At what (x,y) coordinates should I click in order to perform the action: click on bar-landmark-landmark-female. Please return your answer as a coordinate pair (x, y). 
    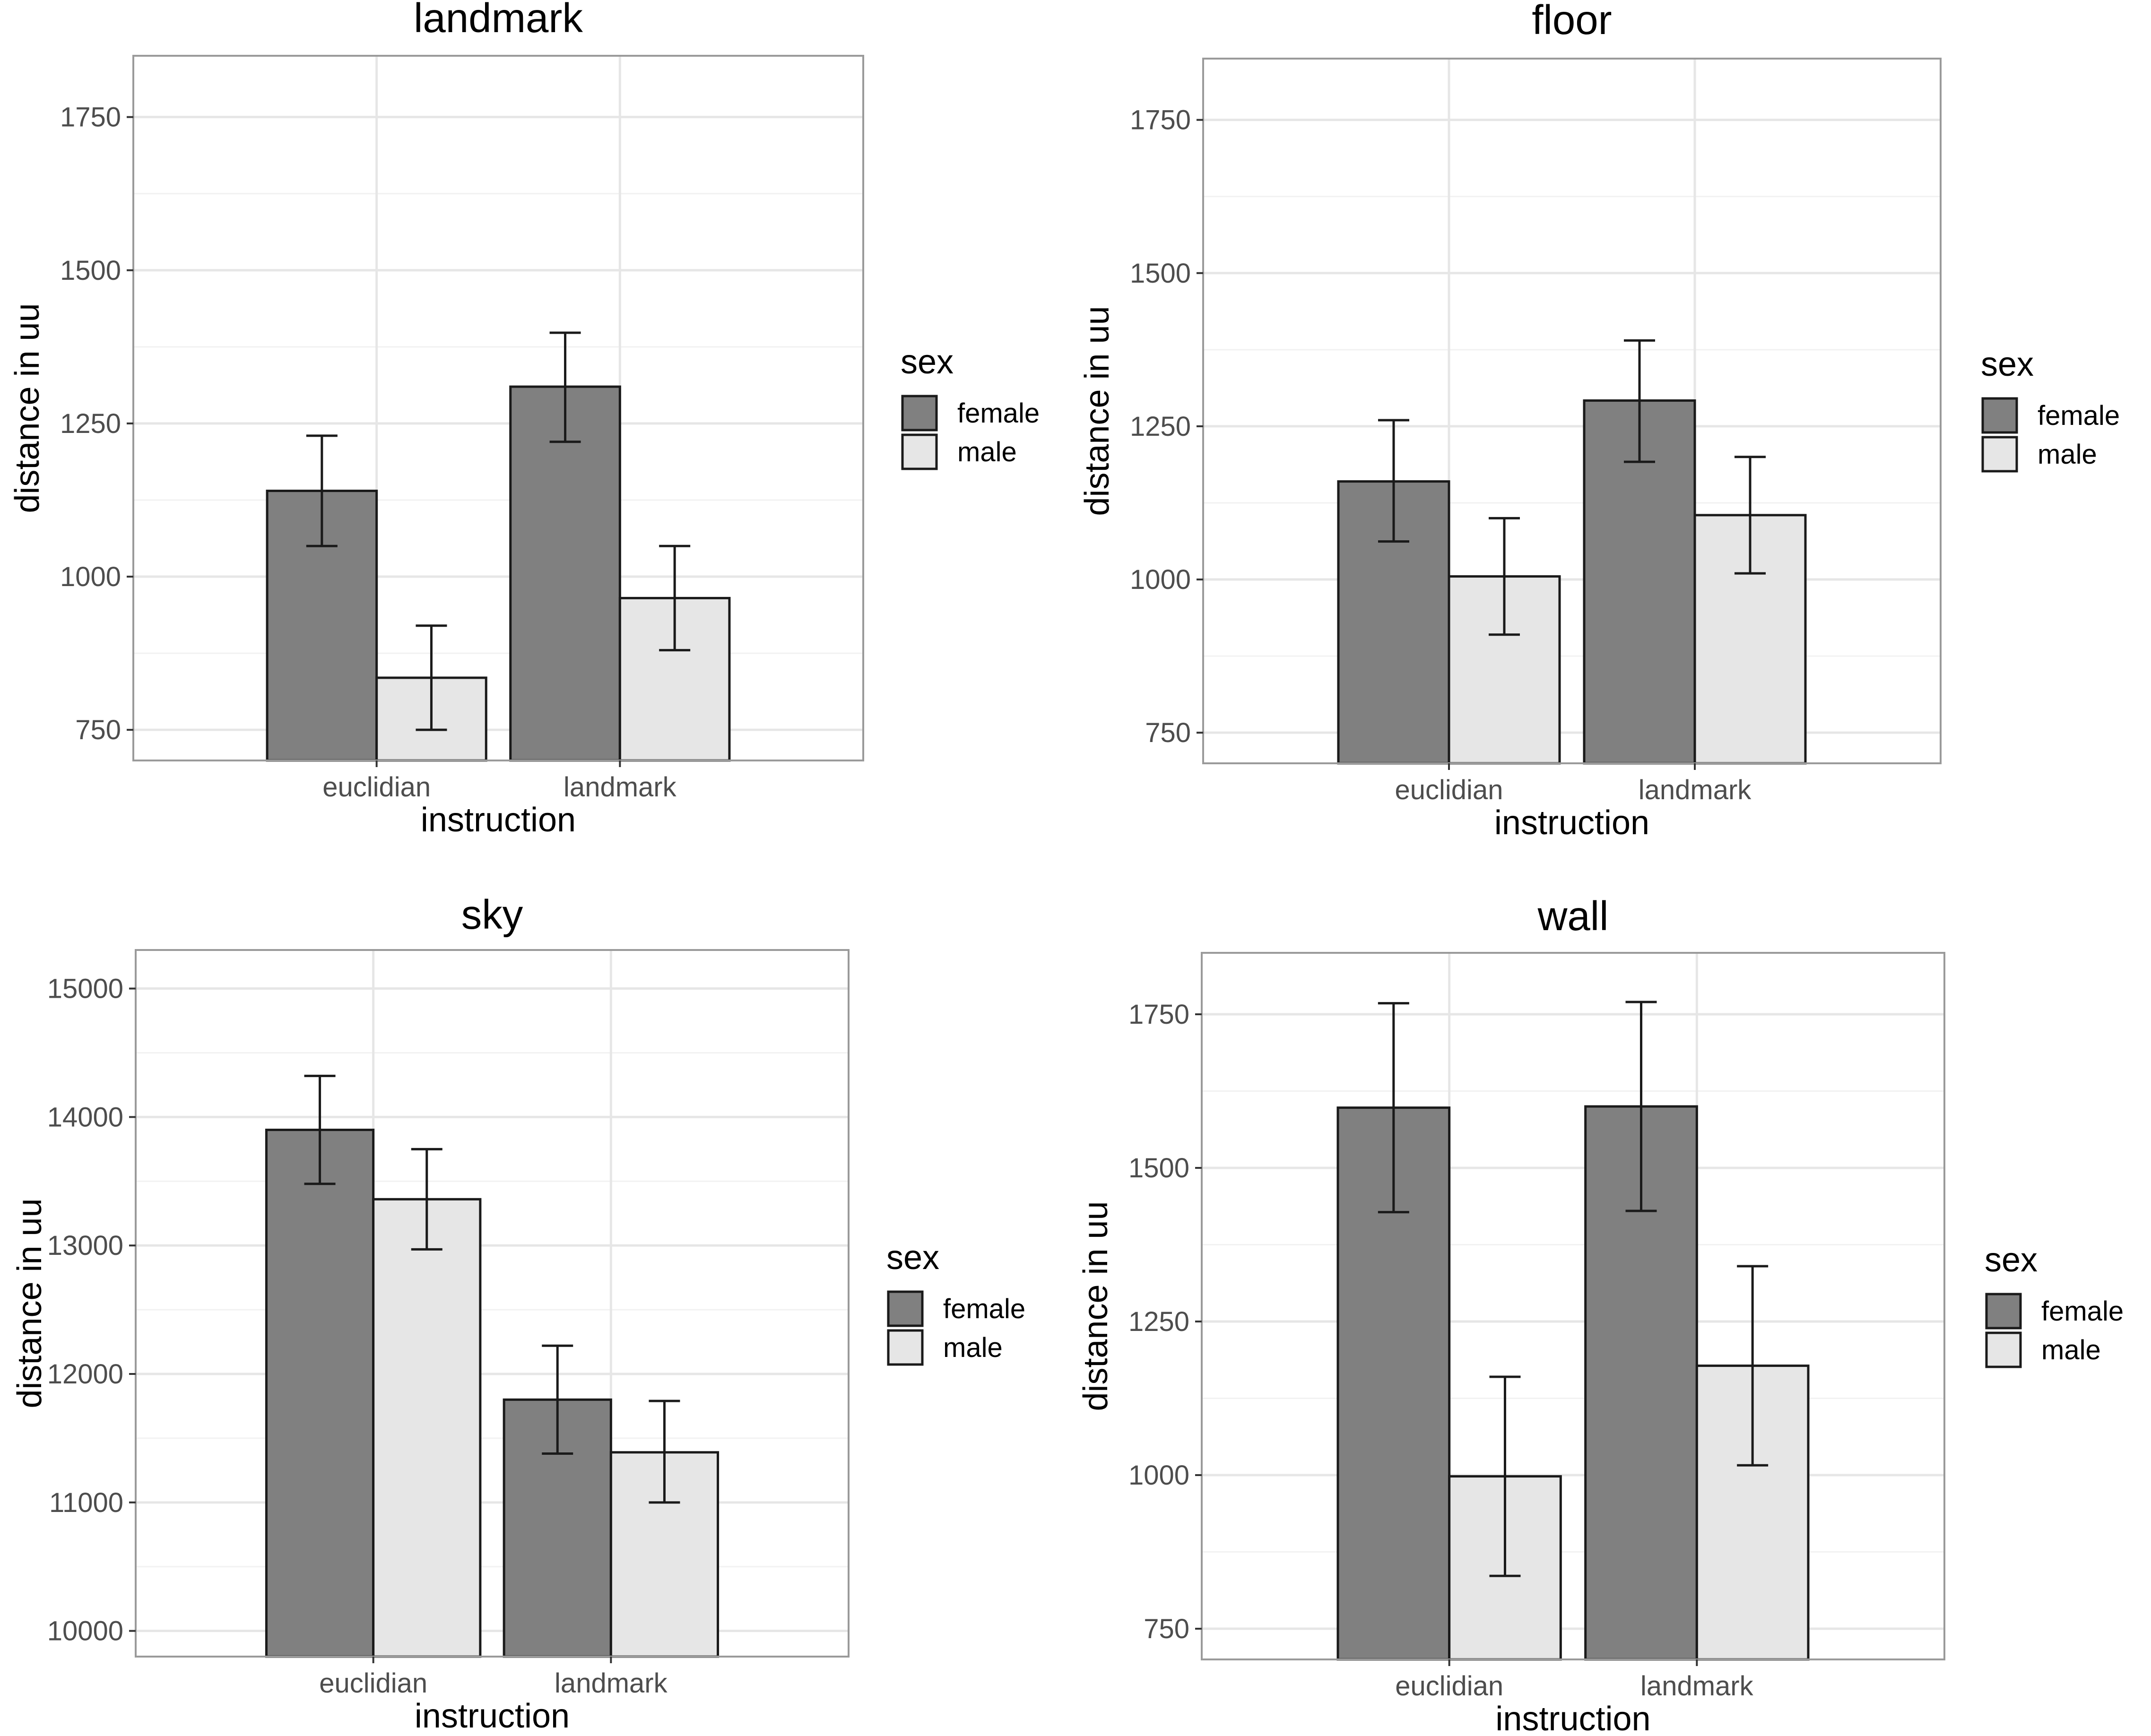
    Looking at the image, I should click on (565, 573).